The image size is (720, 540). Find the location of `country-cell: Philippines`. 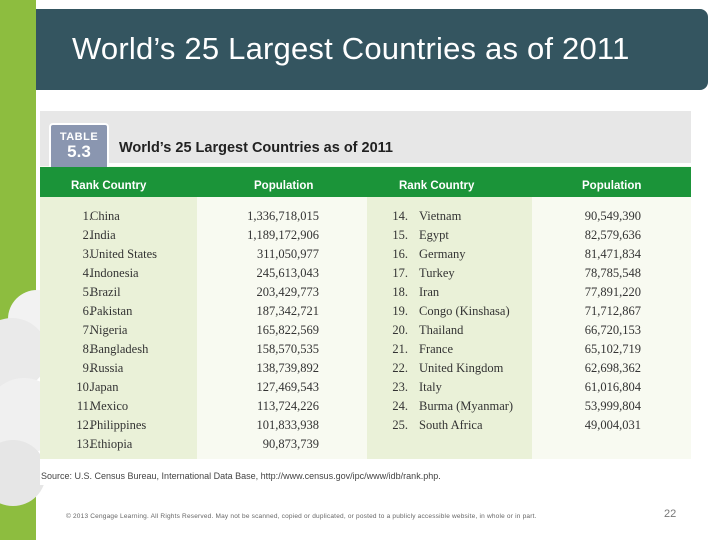

country-cell: Philippines is located at coordinates (118, 425).